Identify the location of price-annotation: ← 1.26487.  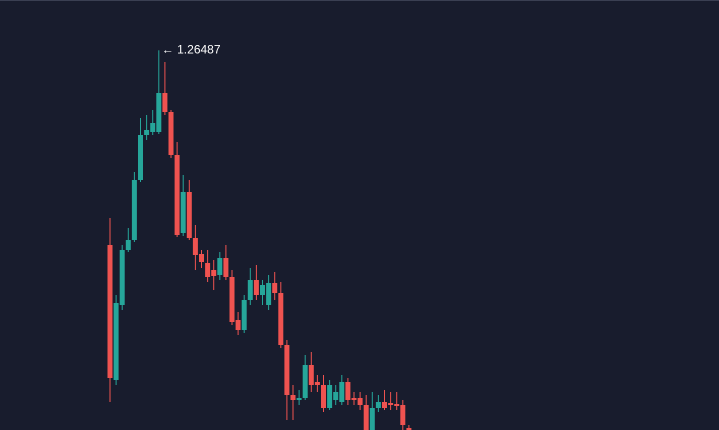
(191, 49).